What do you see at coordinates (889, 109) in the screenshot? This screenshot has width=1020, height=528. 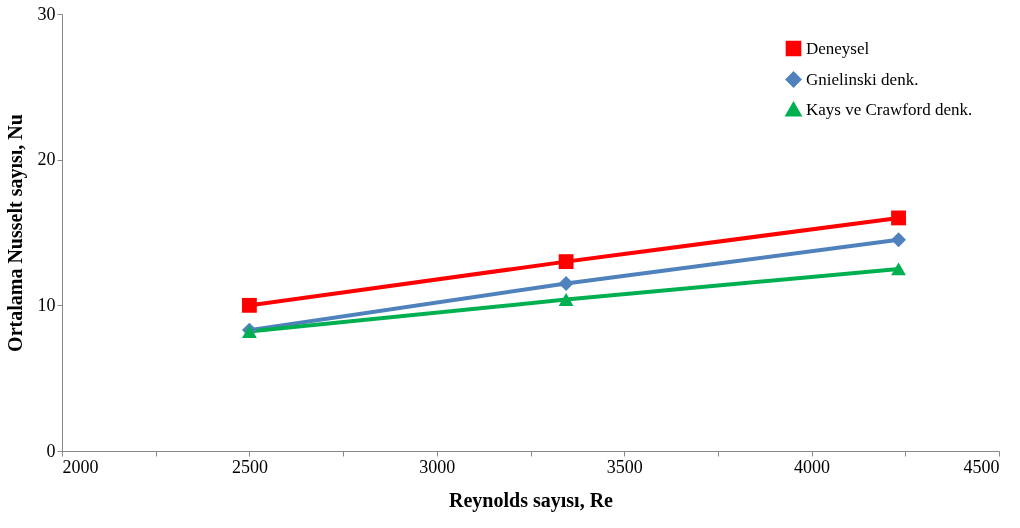 I see `legend-label: Kays ve Crawford denk.` at bounding box center [889, 109].